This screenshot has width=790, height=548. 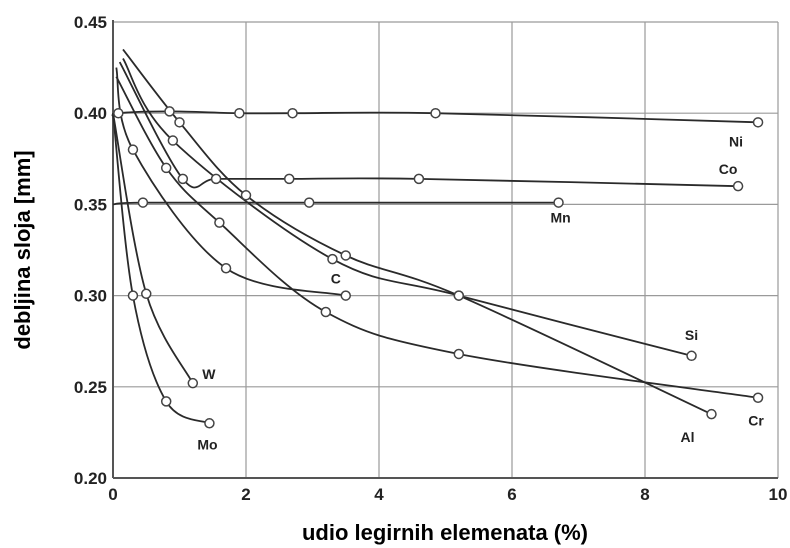 What do you see at coordinates (736, 141) in the screenshot?
I see `series-label-ni: Ni` at bounding box center [736, 141].